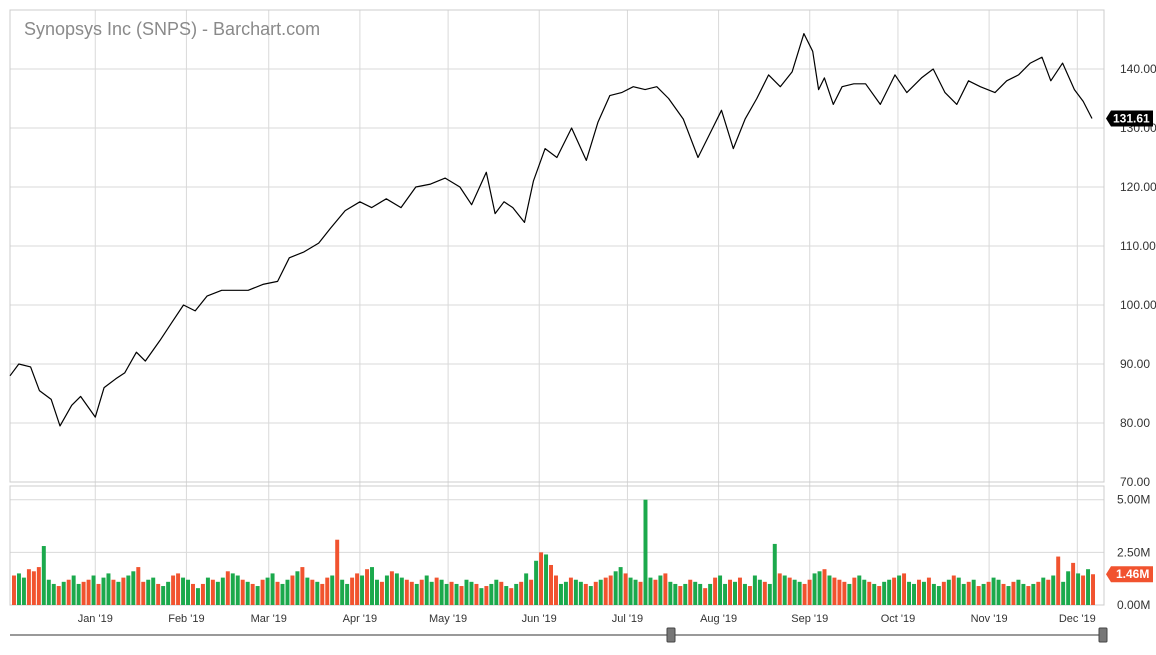 This screenshot has height=655, width=1156. What do you see at coordinates (671, 635) in the screenshot?
I see `navigator-handle-left` at bounding box center [671, 635].